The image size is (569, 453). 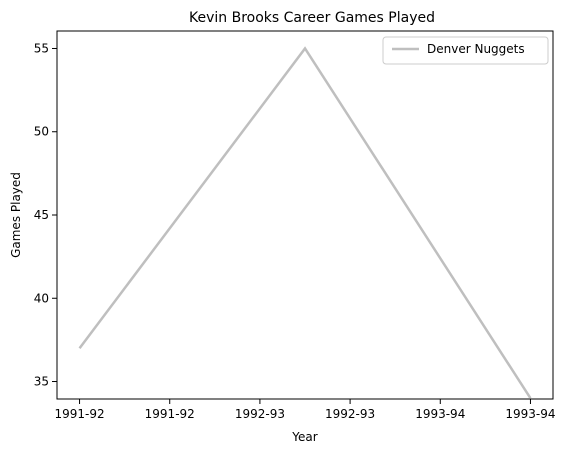 What do you see at coordinates (312, 18) in the screenshot?
I see `chart-title: Kevin Brooks Career Games Played` at bounding box center [312, 18].